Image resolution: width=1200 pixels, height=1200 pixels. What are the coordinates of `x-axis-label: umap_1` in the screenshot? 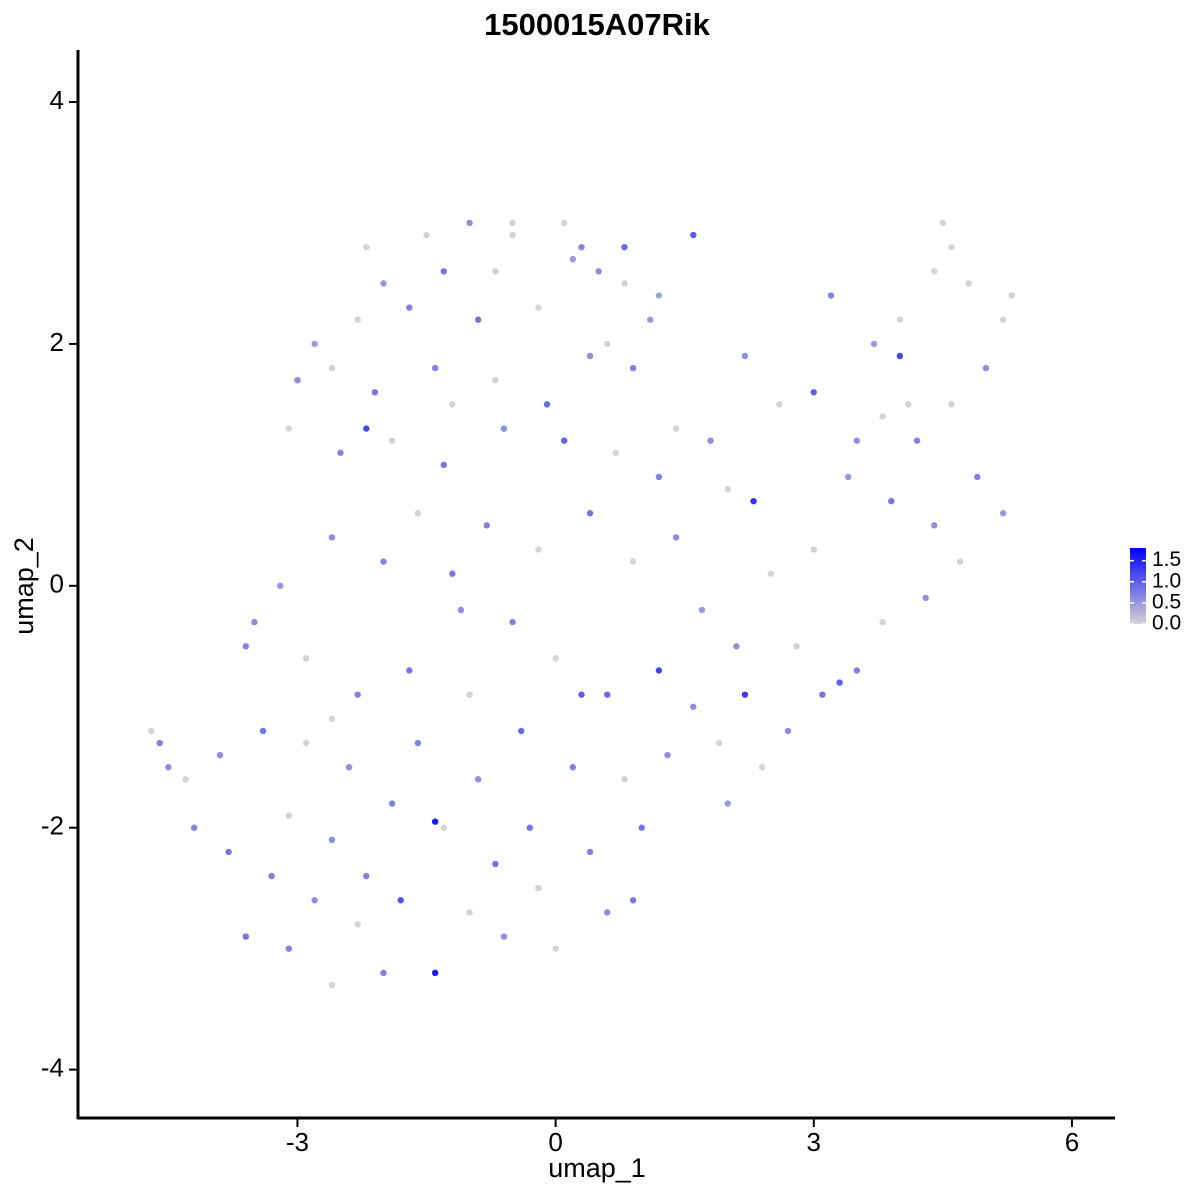 It's located at (597, 1168).